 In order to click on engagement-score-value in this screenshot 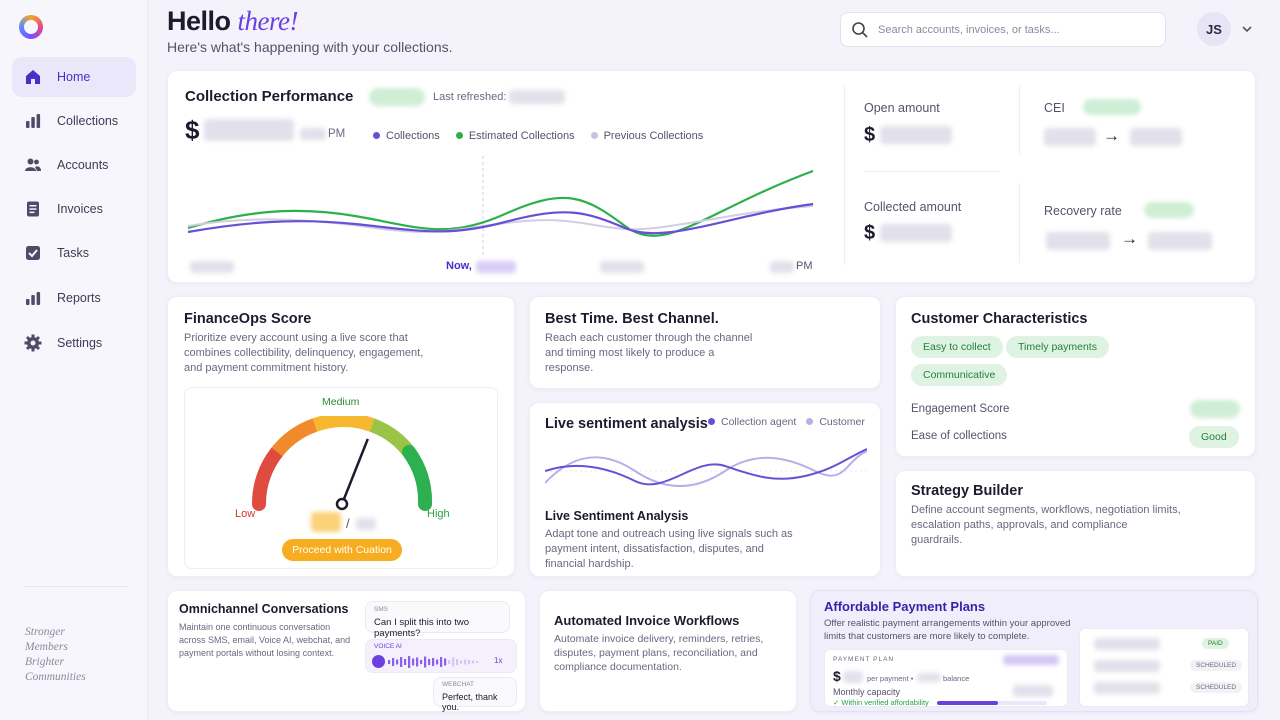, I will do `click(1215, 409)`.